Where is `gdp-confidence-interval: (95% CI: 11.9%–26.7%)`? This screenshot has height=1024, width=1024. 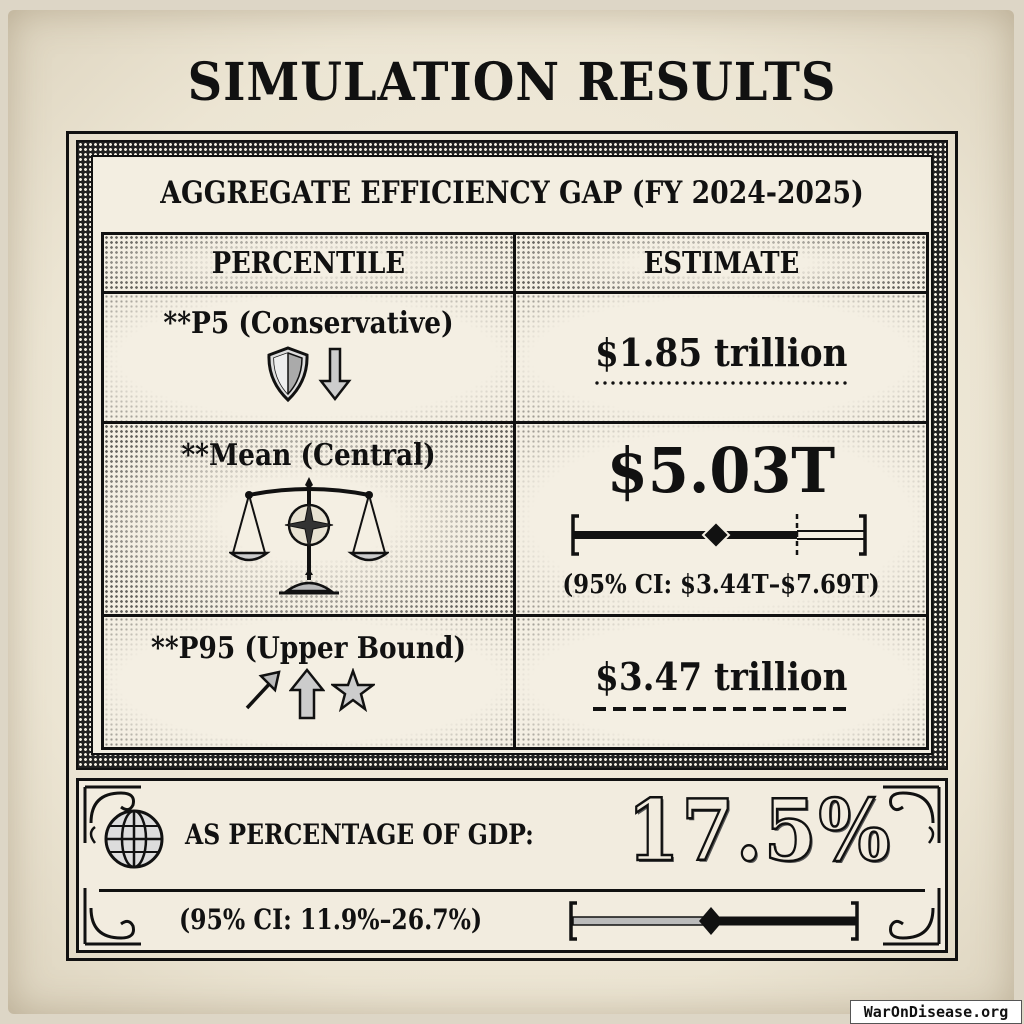
gdp-confidence-interval: (95% CI: 11.9%–26.7%) is located at coordinates (331, 919).